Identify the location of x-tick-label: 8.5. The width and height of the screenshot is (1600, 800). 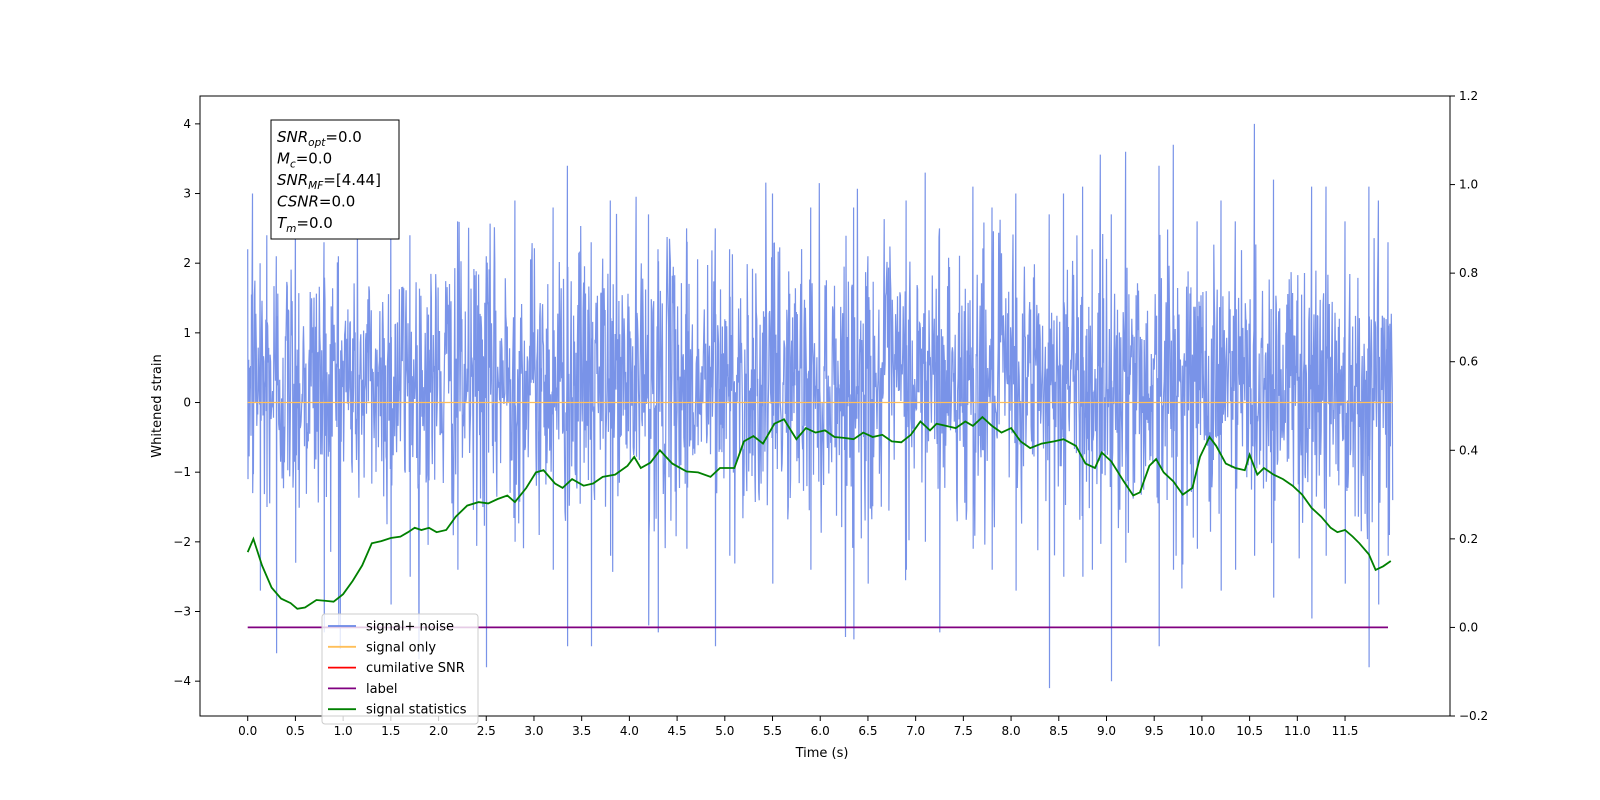
(1058, 731).